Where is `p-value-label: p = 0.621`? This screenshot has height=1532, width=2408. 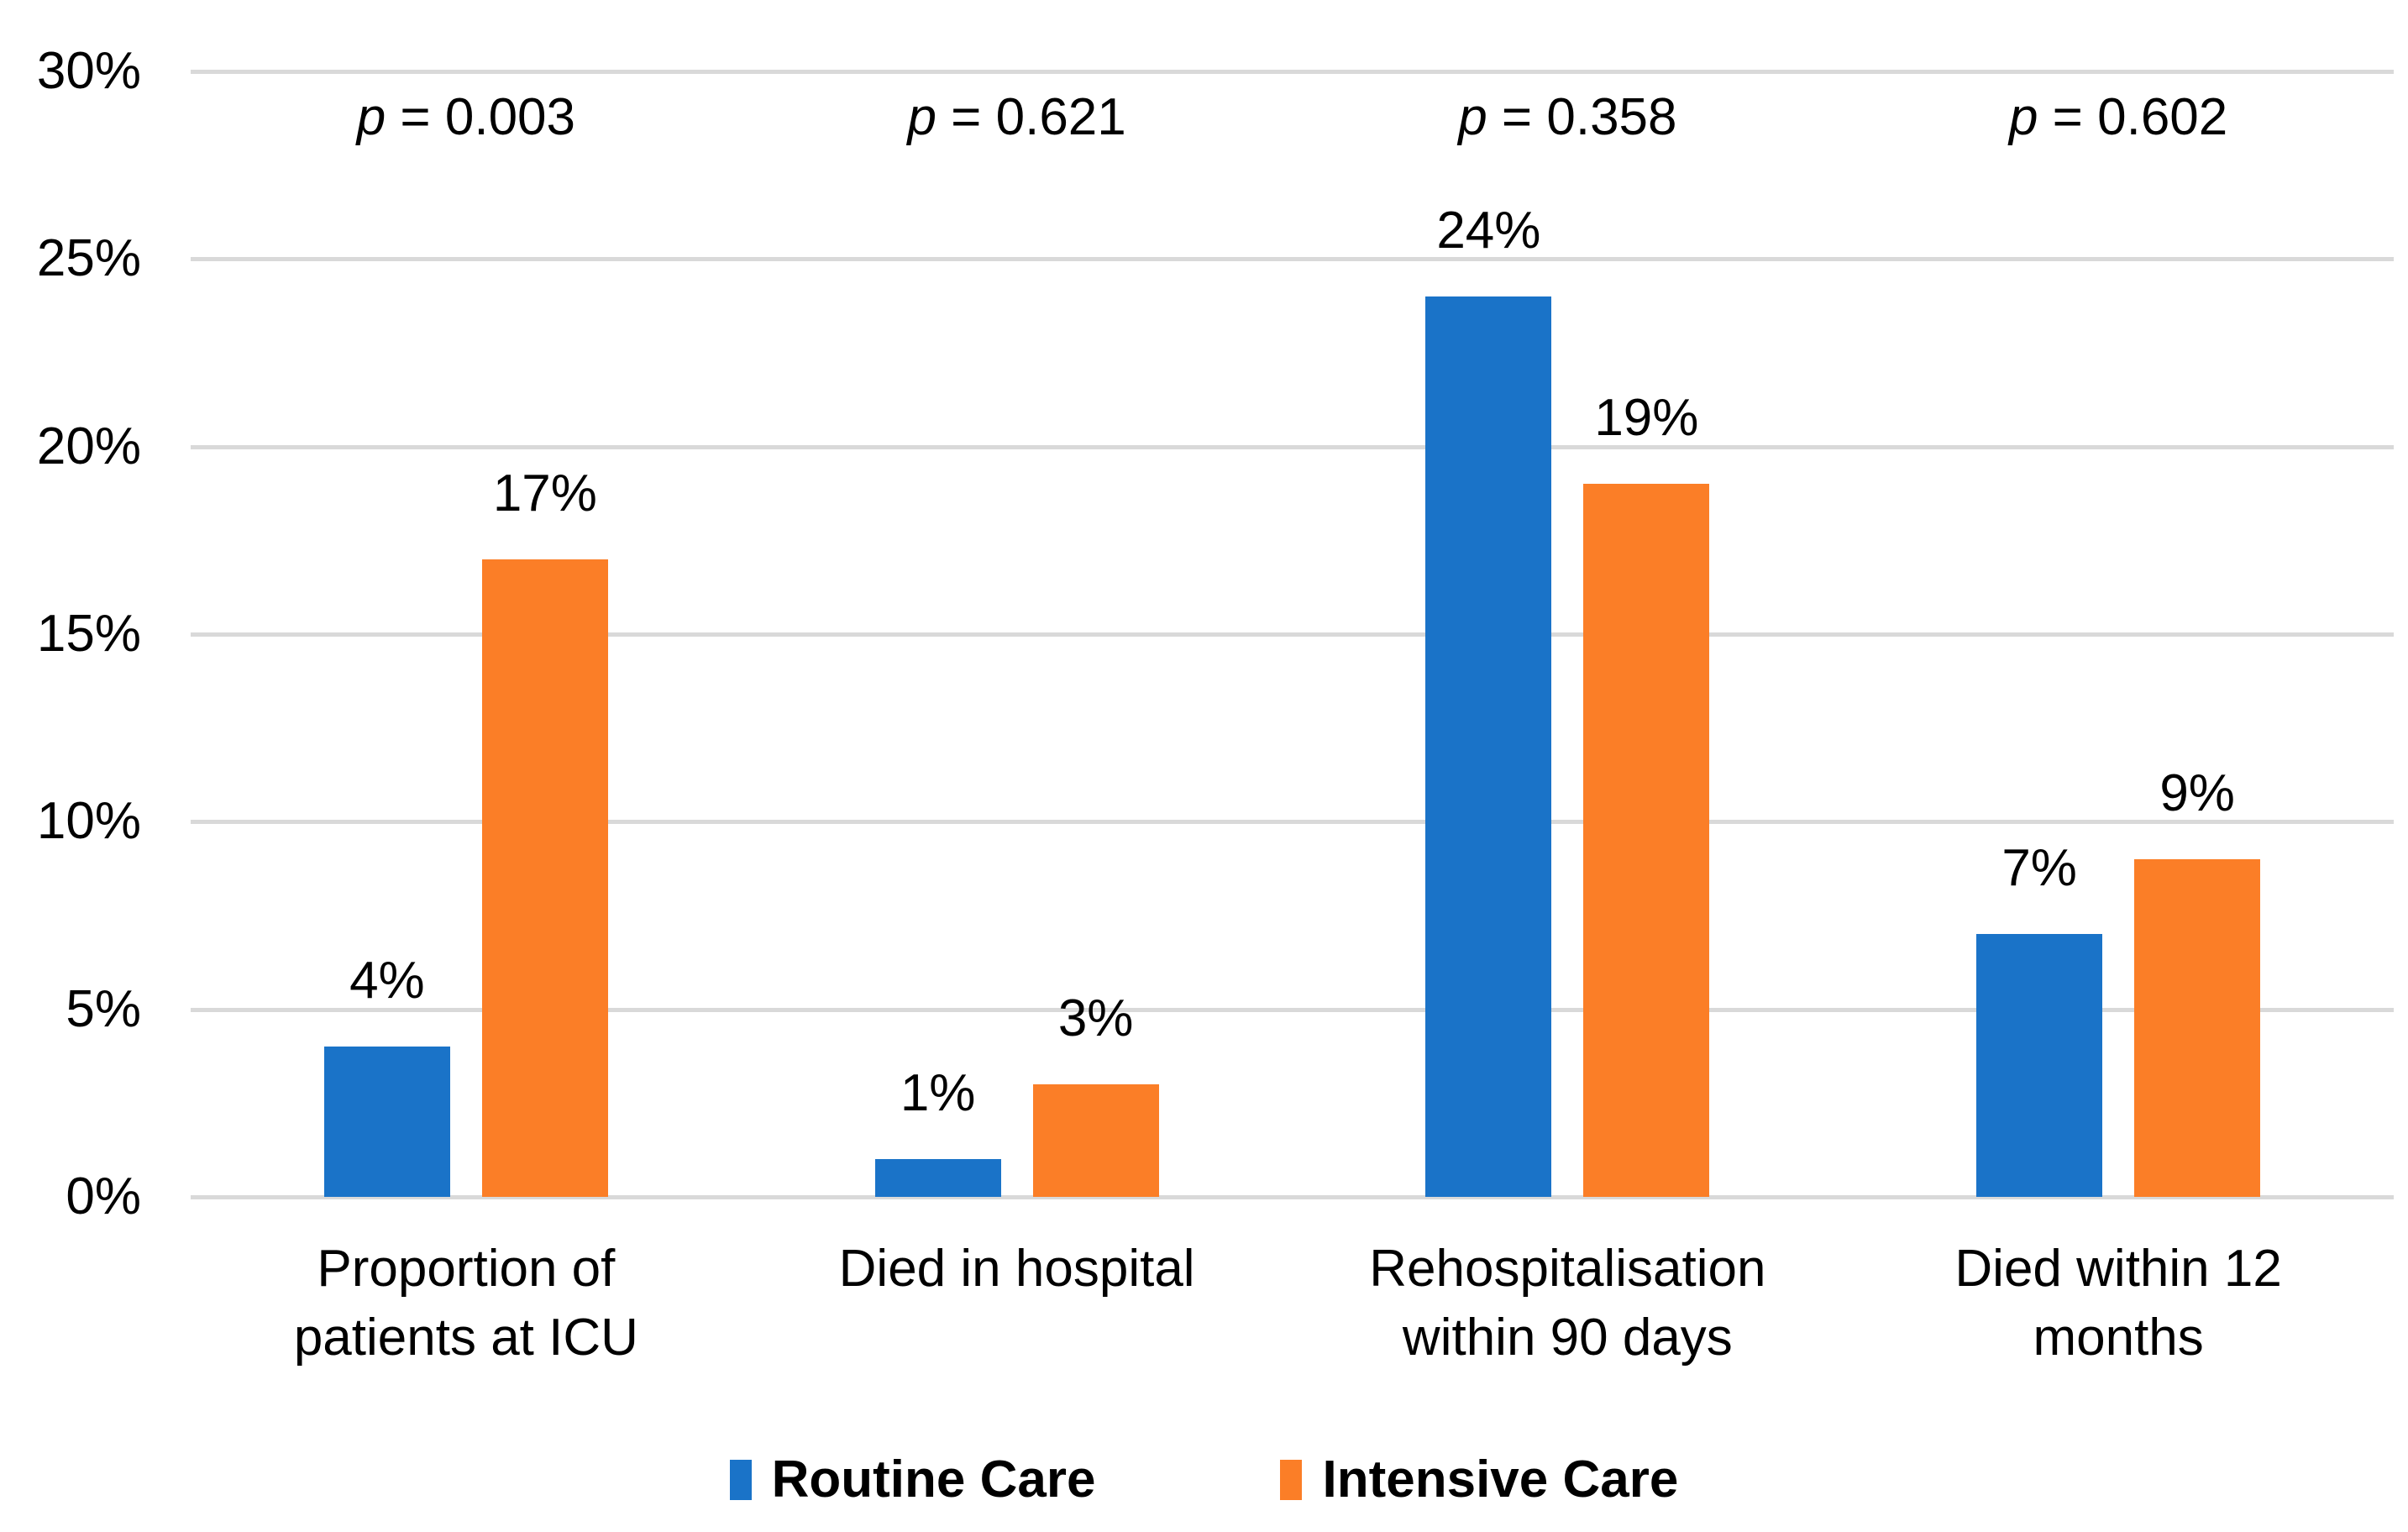 p-value-label: p = 0.621 is located at coordinates (1016, 117).